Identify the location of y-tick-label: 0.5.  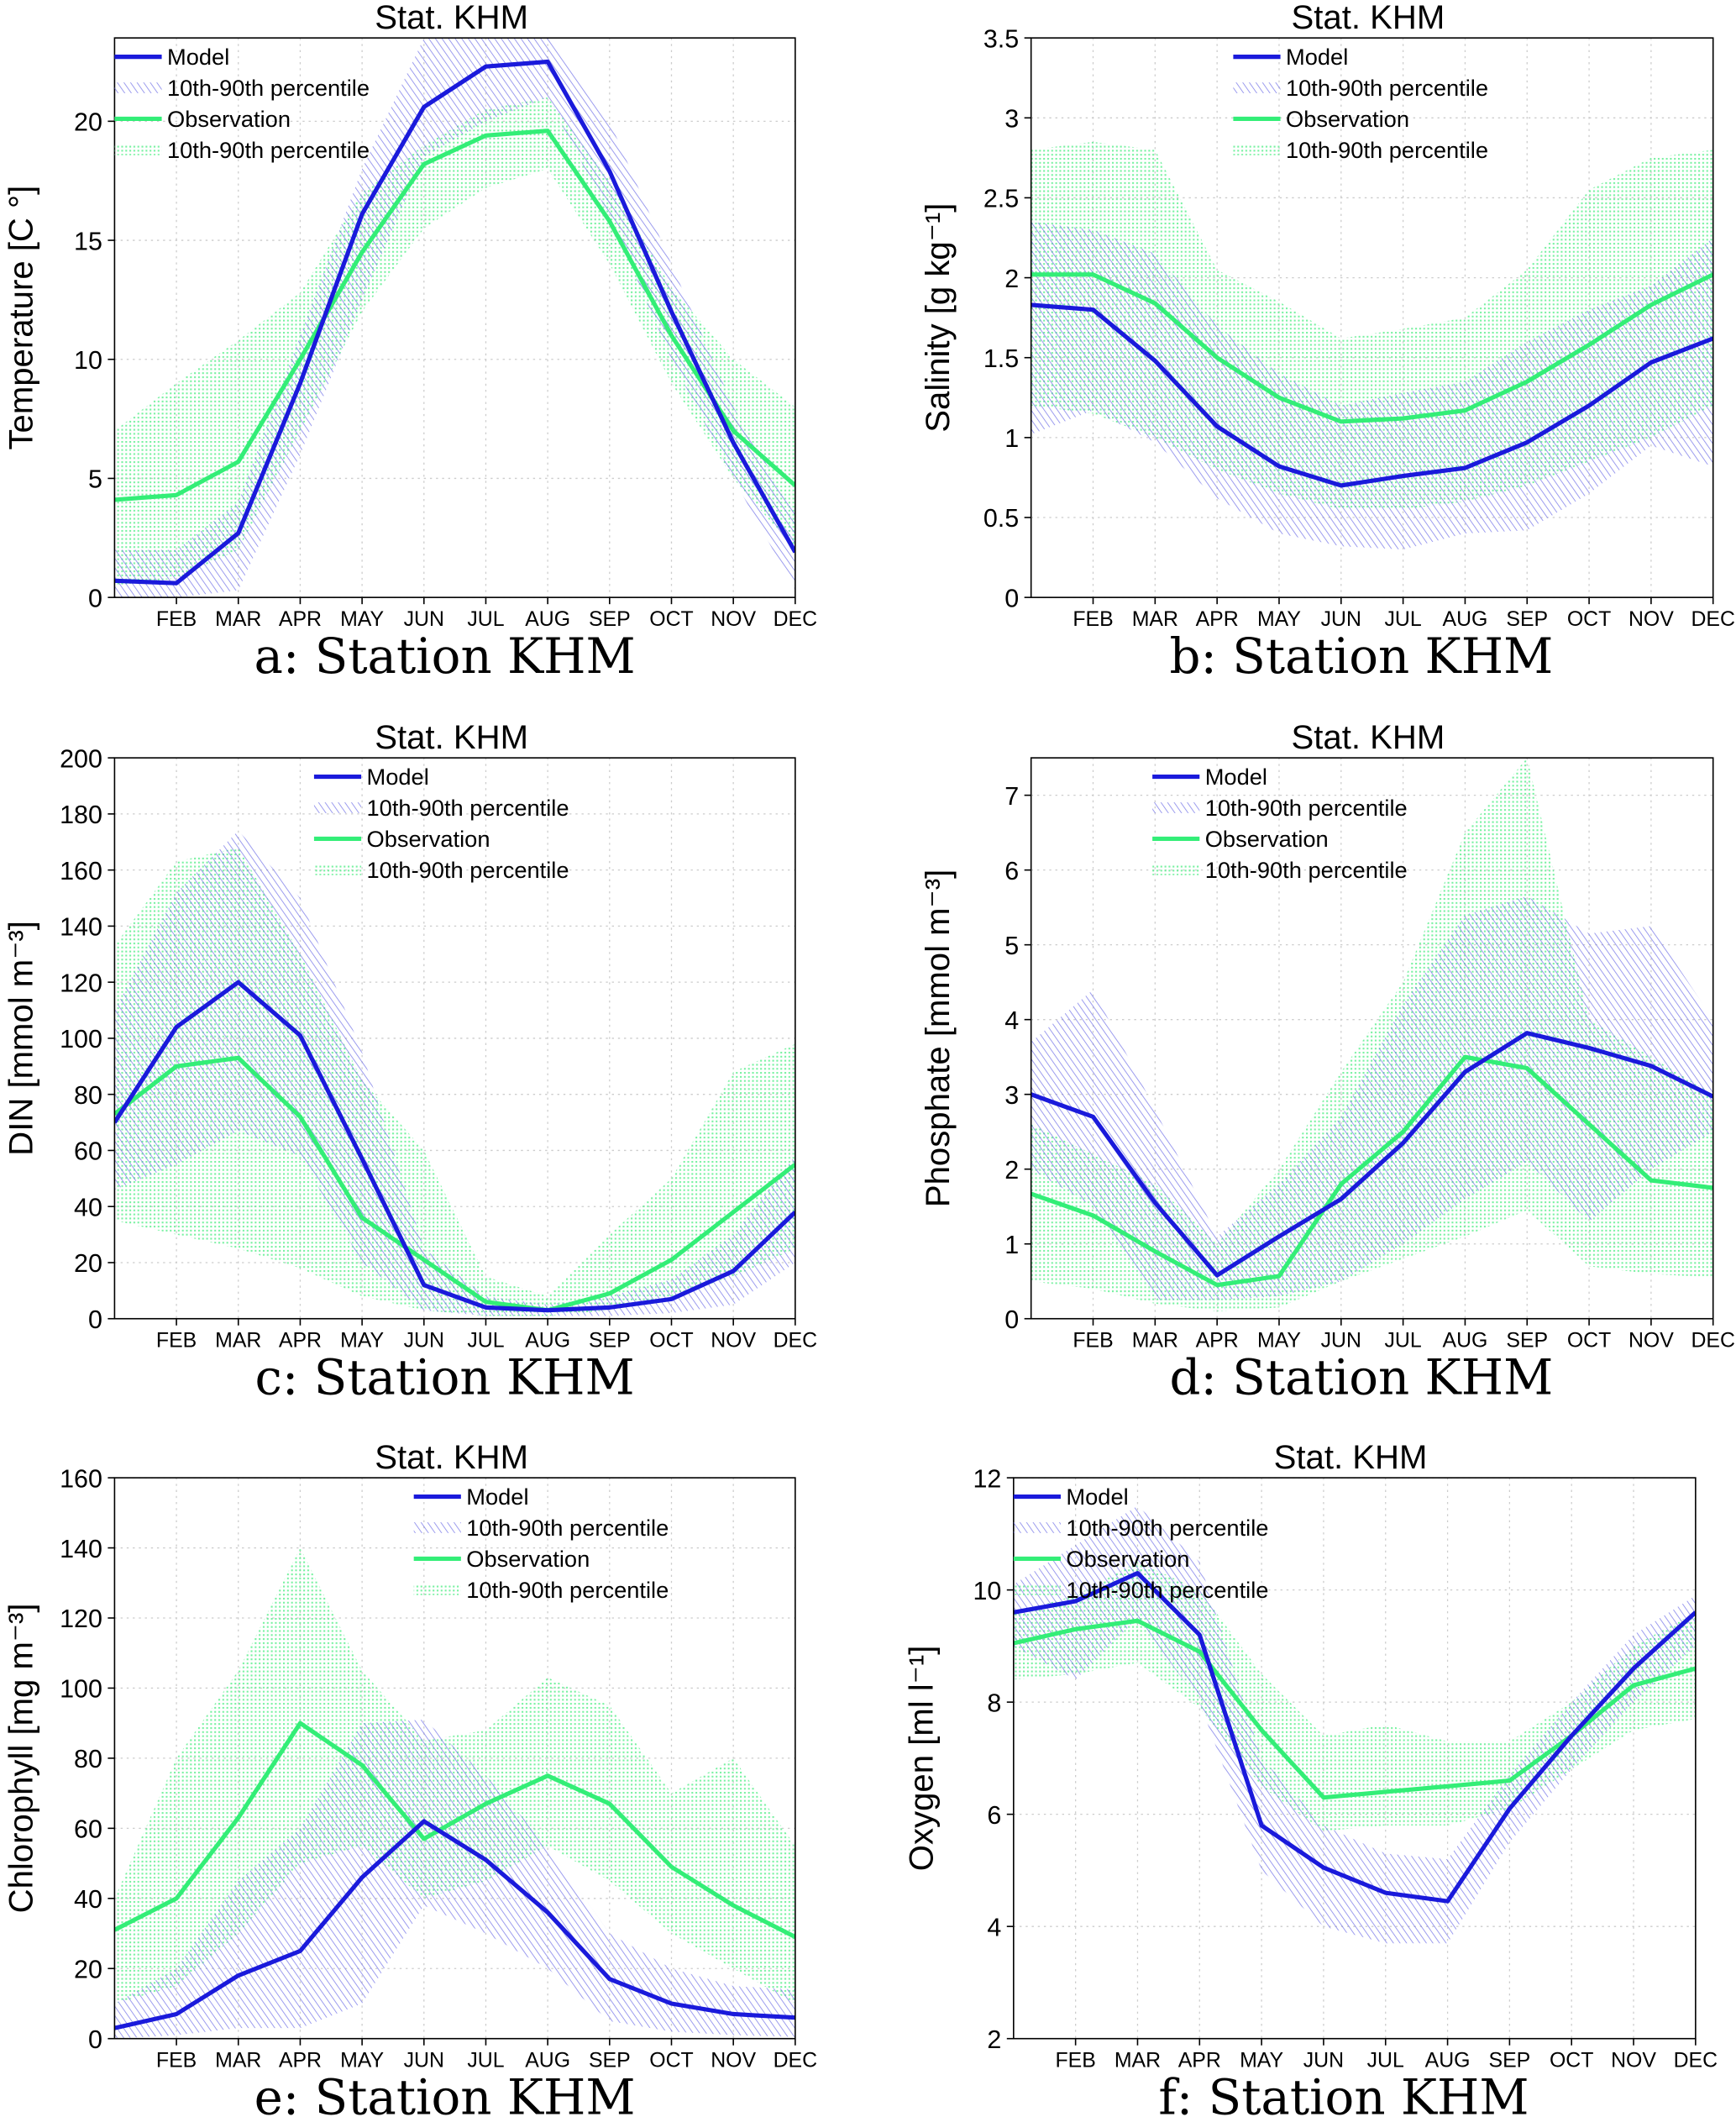
(1001, 518).